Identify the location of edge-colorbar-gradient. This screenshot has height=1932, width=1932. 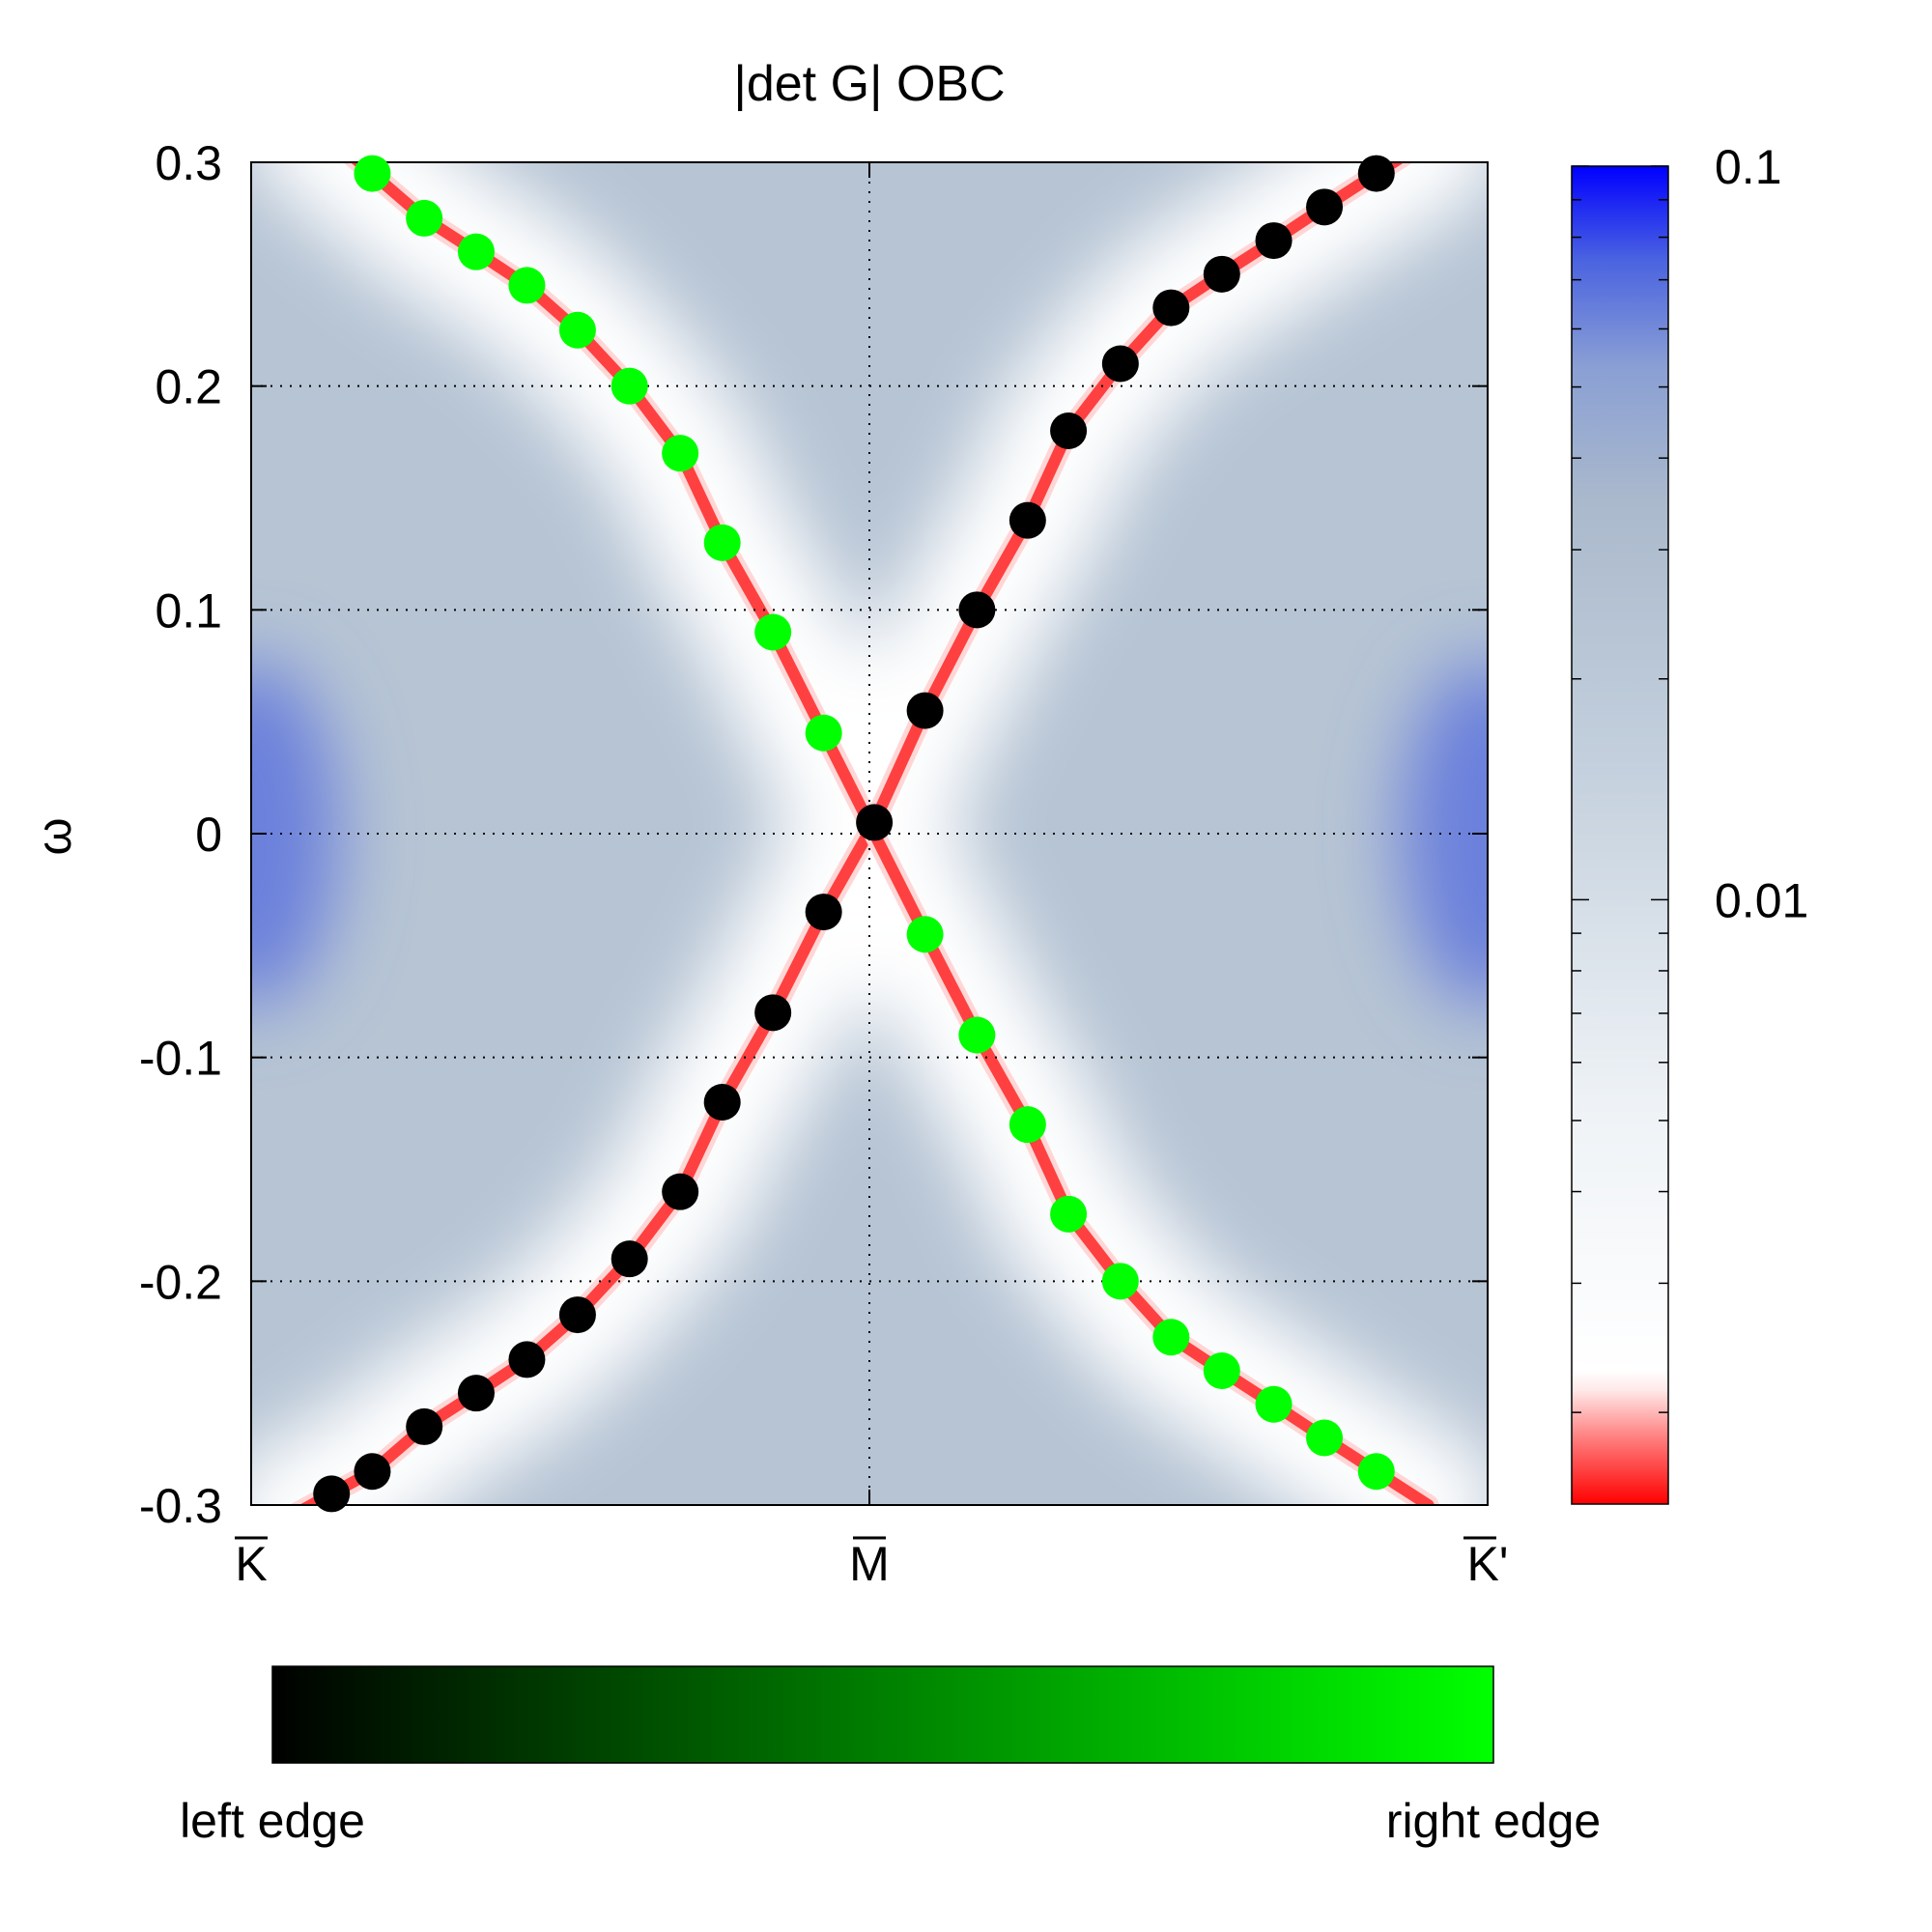
(882, 1714).